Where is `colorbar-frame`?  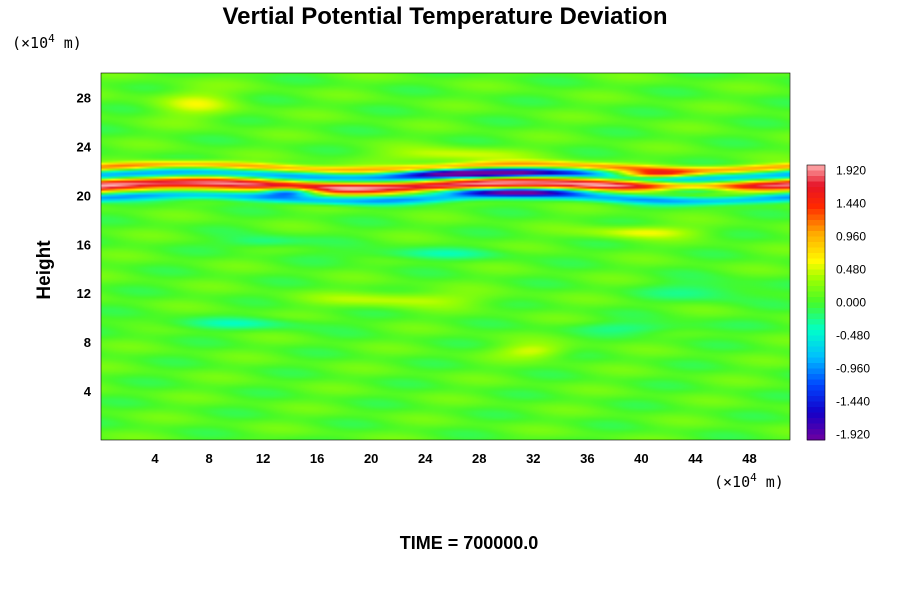 colorbar-frame is located at coordinates (816, 302).